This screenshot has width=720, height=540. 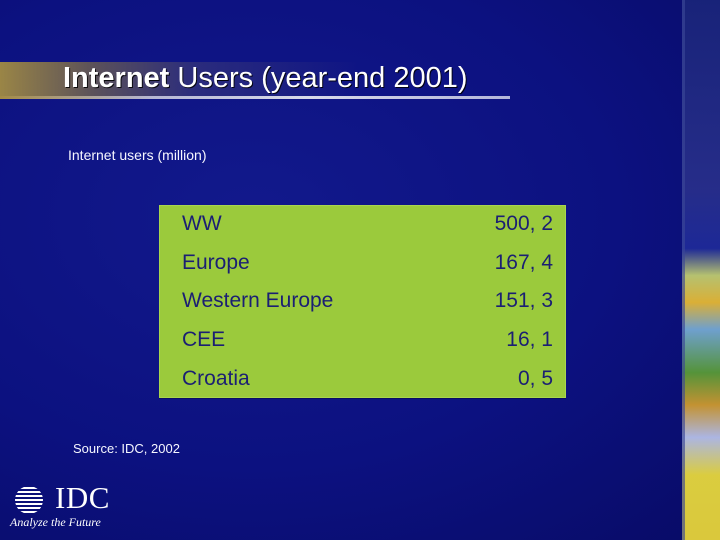 I want to click on row-label: Western Europe, so click(x=258, y=300).